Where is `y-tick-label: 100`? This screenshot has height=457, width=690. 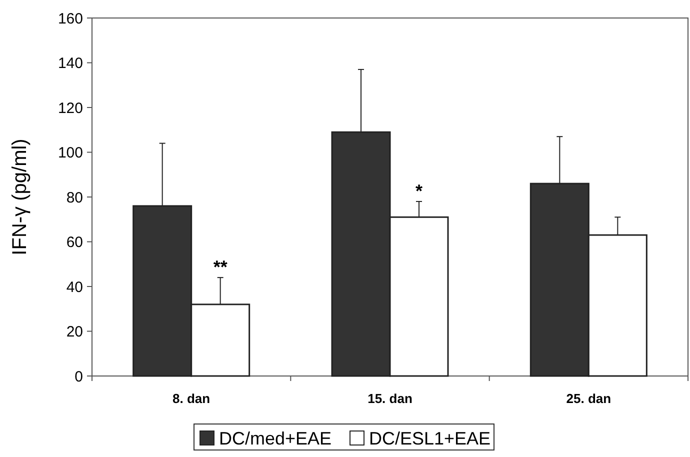
y-tick-label: 100 is located at coordinates (70, 153).